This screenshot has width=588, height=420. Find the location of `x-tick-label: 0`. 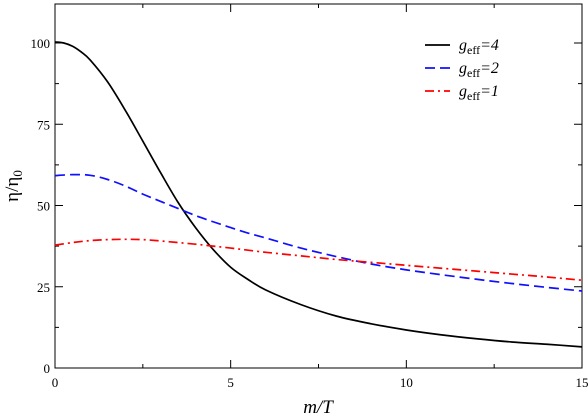

x-tick-label: 0 is located at coordinates (55, 382).